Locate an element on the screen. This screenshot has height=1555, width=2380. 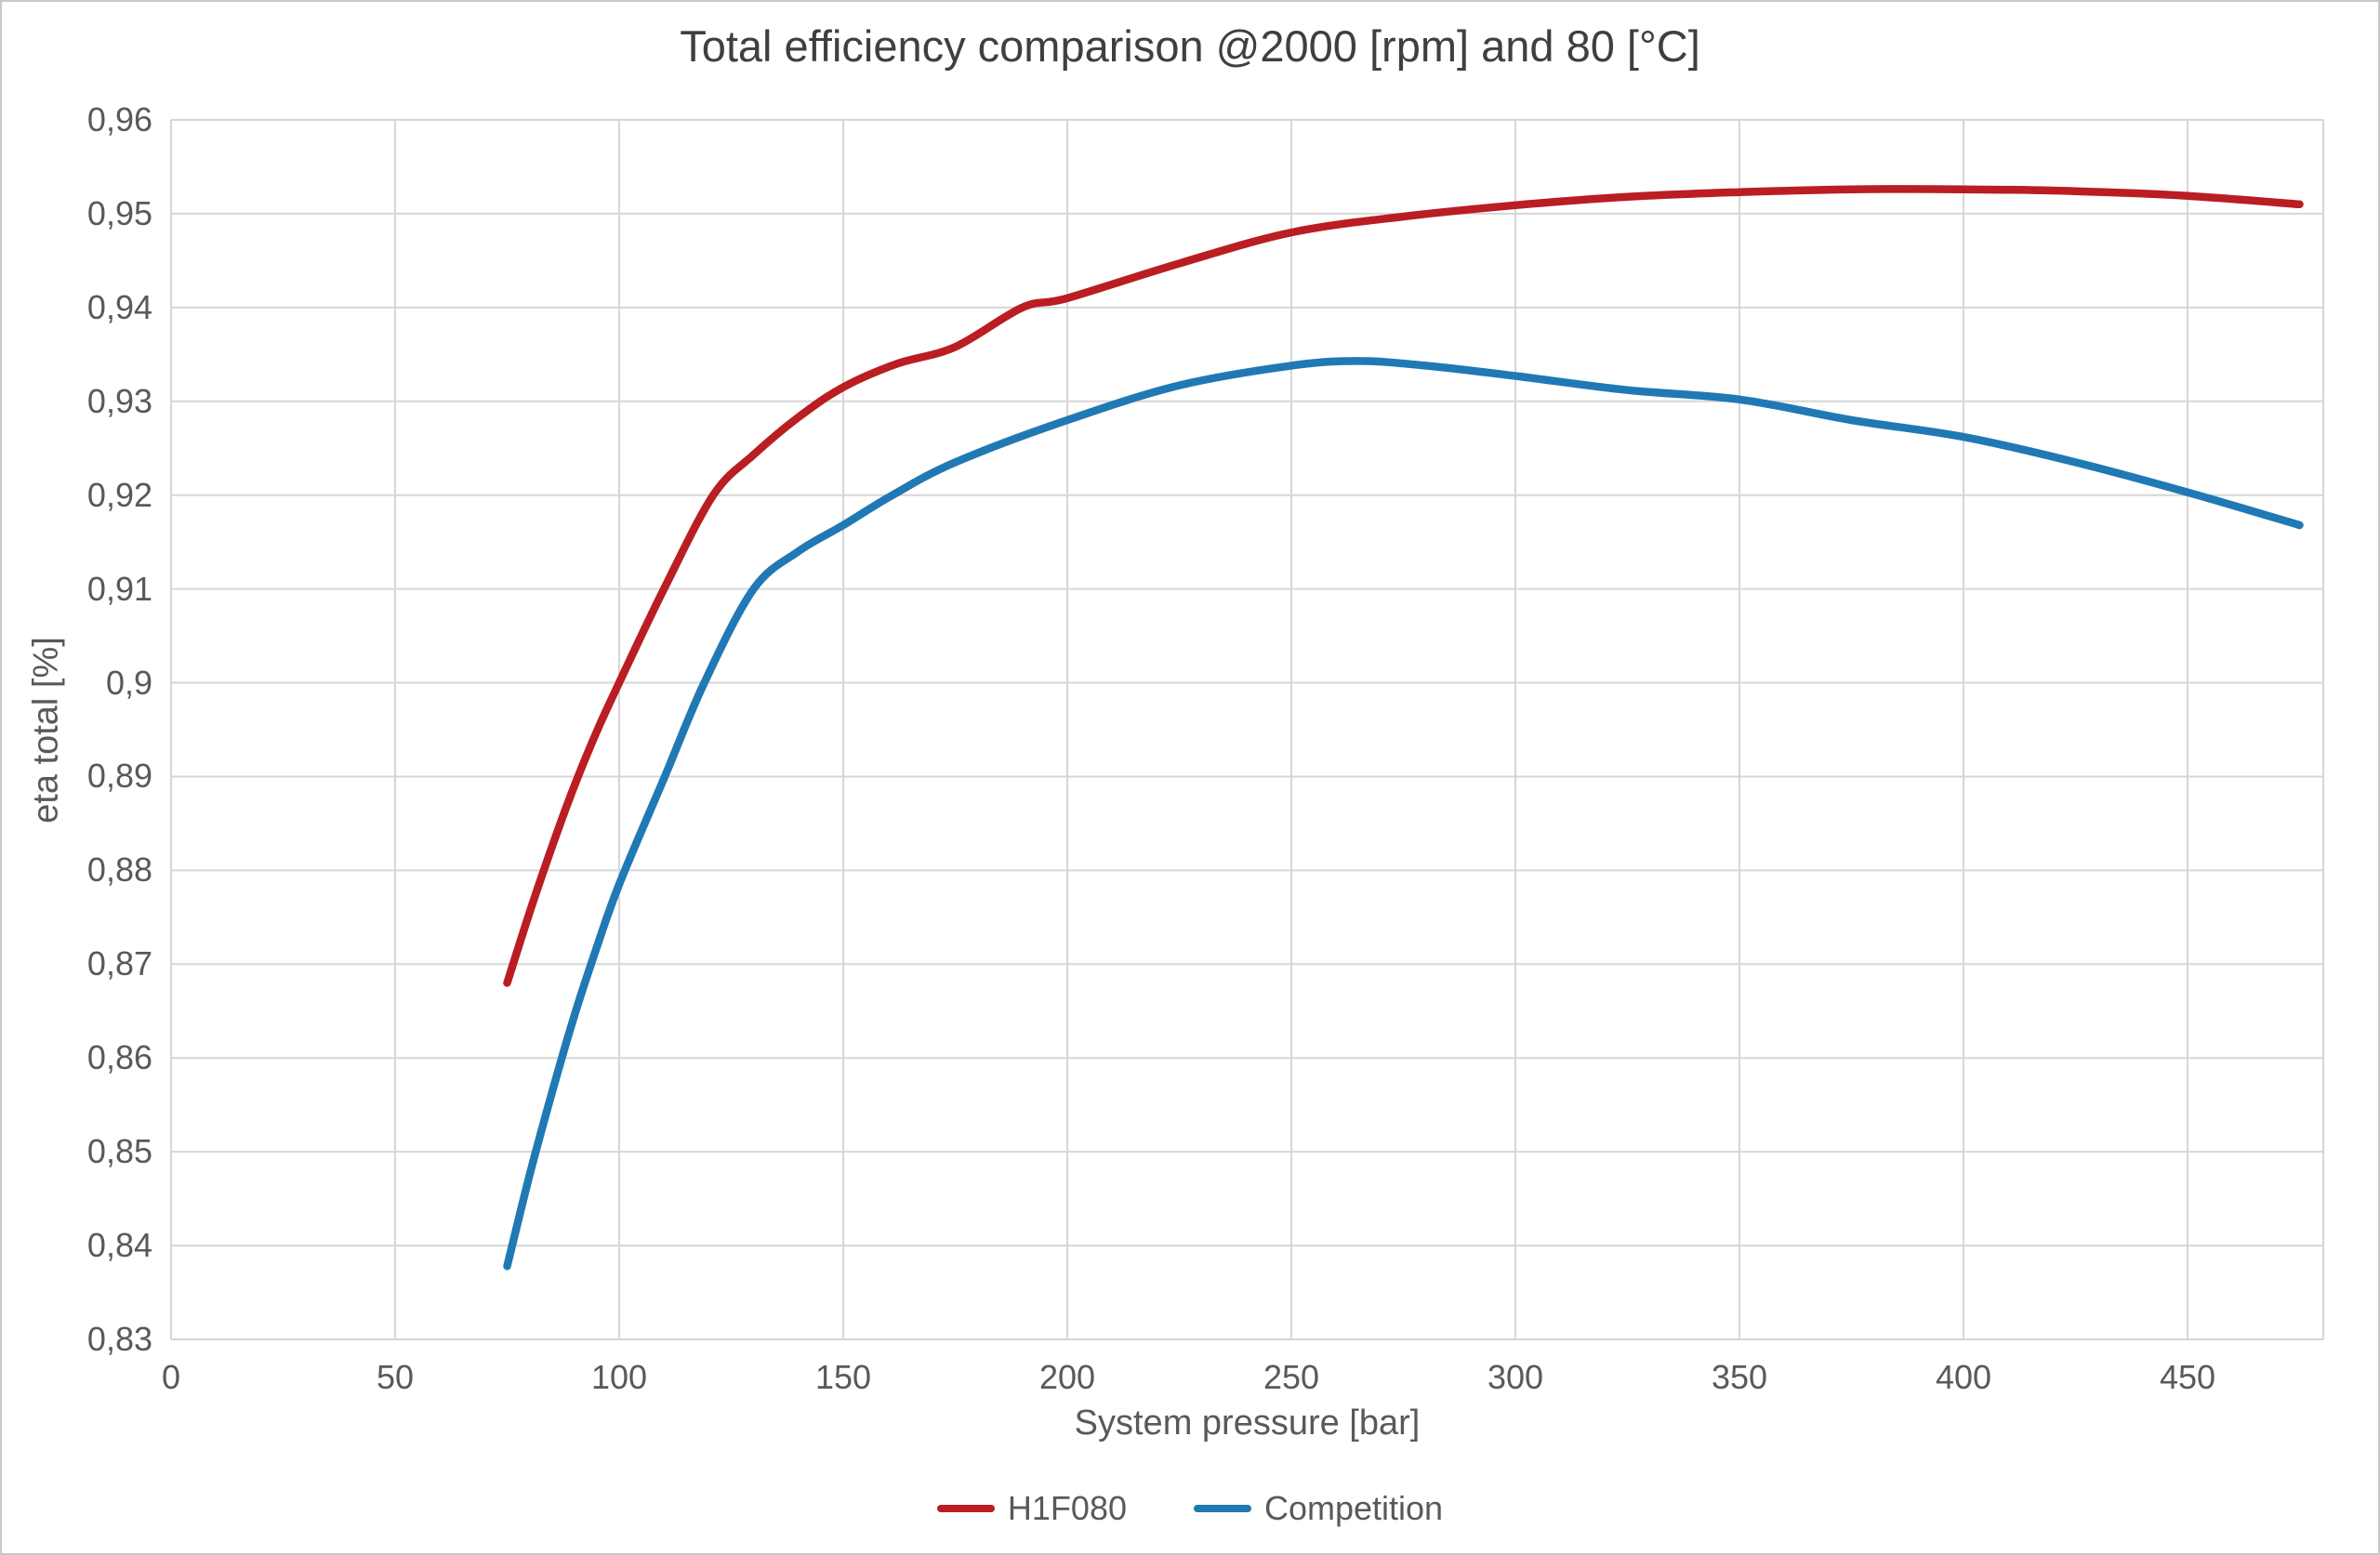
x-axis-label: System pressure [bar] is located at coordinates (1247, 1423).